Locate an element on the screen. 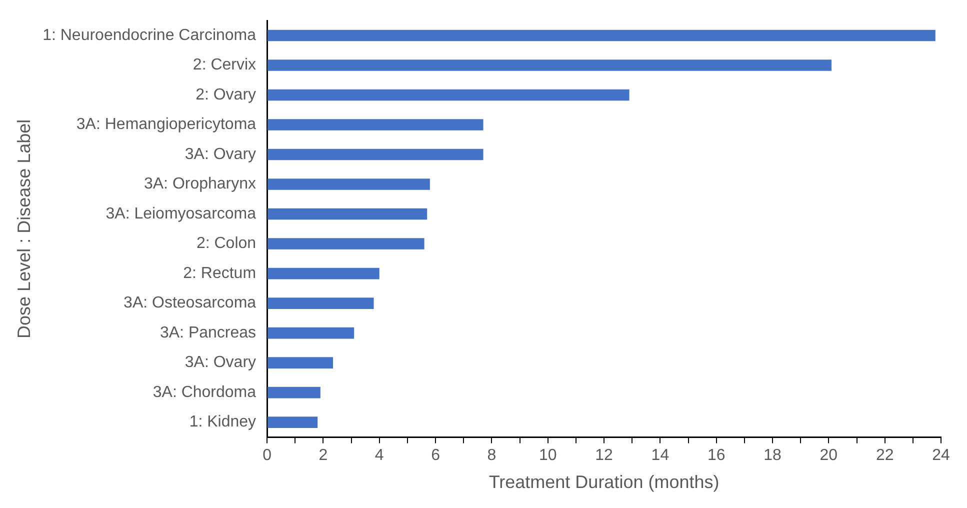 The image size is (967, 508). x-axis-title: Treatment Duration (months) is located at coordinates (604, 482).